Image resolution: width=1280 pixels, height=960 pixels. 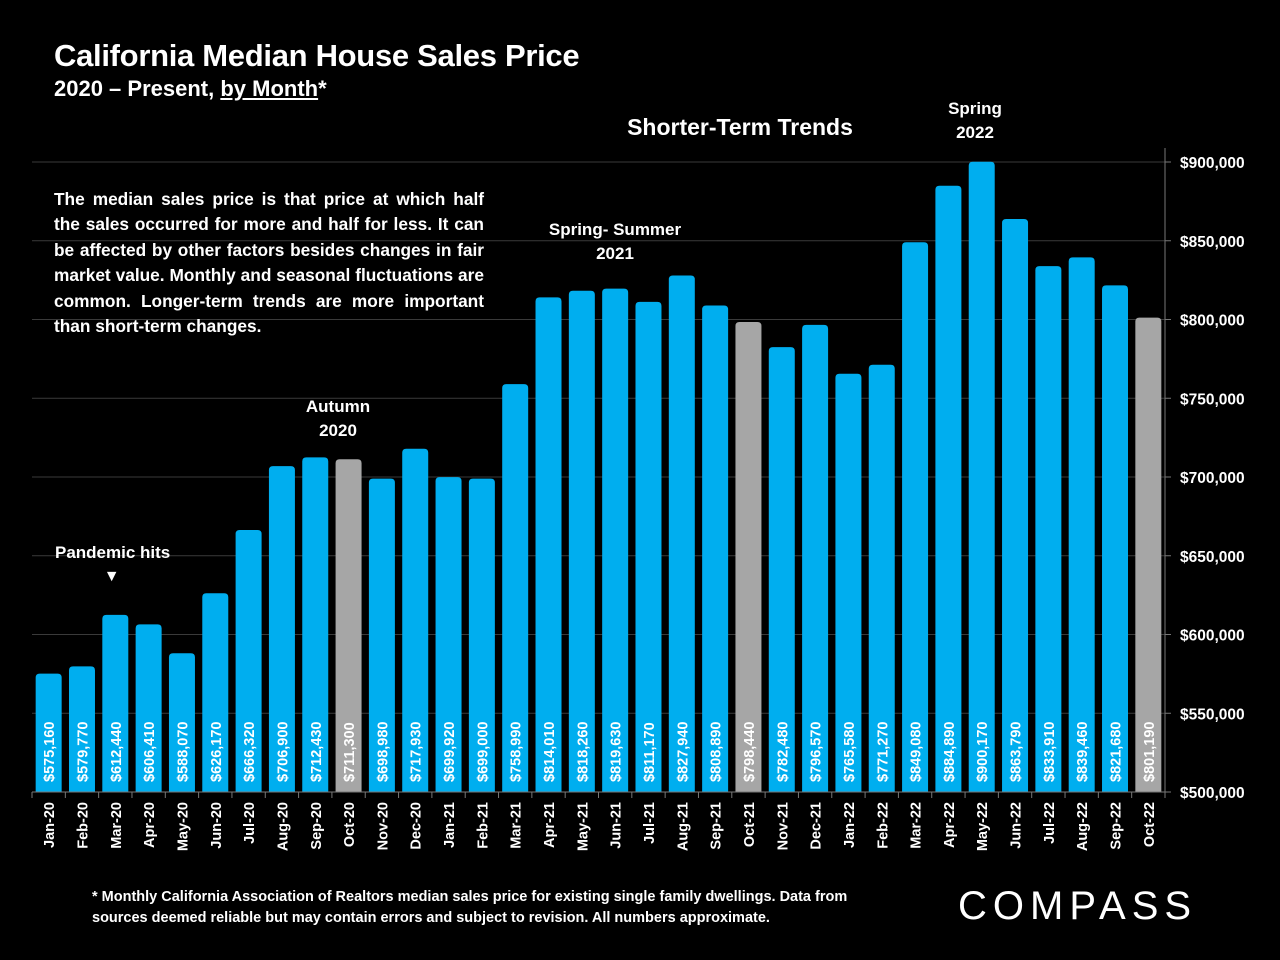 What do you see at coordinates (1212, 478) in the screenshot?
I see `y-tick-label: $700,000` at bounding box center [1212, 478].